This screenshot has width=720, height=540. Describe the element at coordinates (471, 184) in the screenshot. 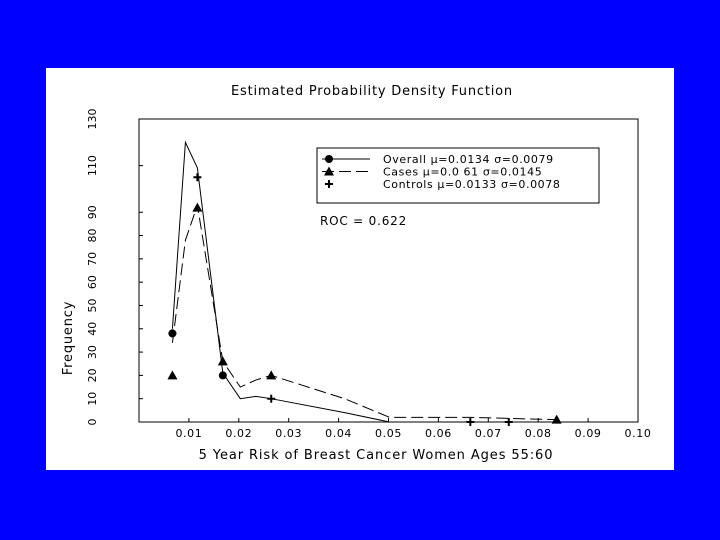

I see `legend-label-controls: Controls μ=0.0133 σ=0.0078` at that location.